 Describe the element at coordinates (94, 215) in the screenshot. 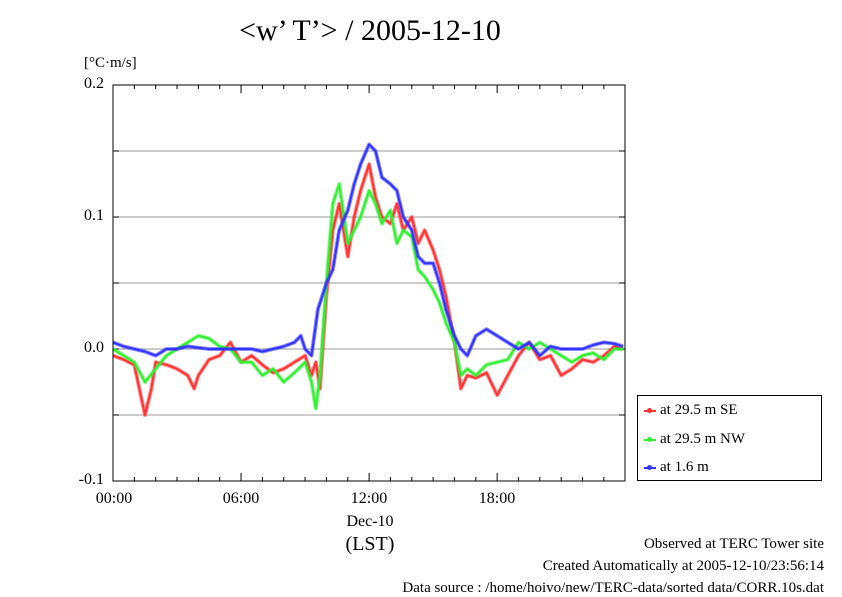

I see `y-tick-label: 0.1` at that location.